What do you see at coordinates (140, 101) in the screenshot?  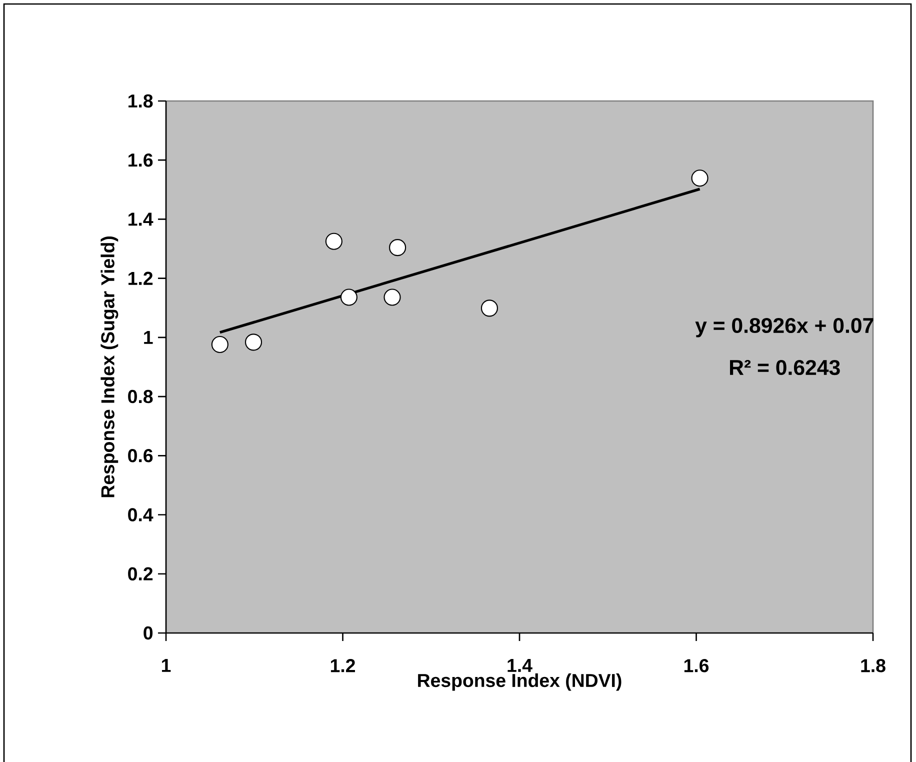 I see `y-tick-label: 1.8` at bounding box center [140, 101].